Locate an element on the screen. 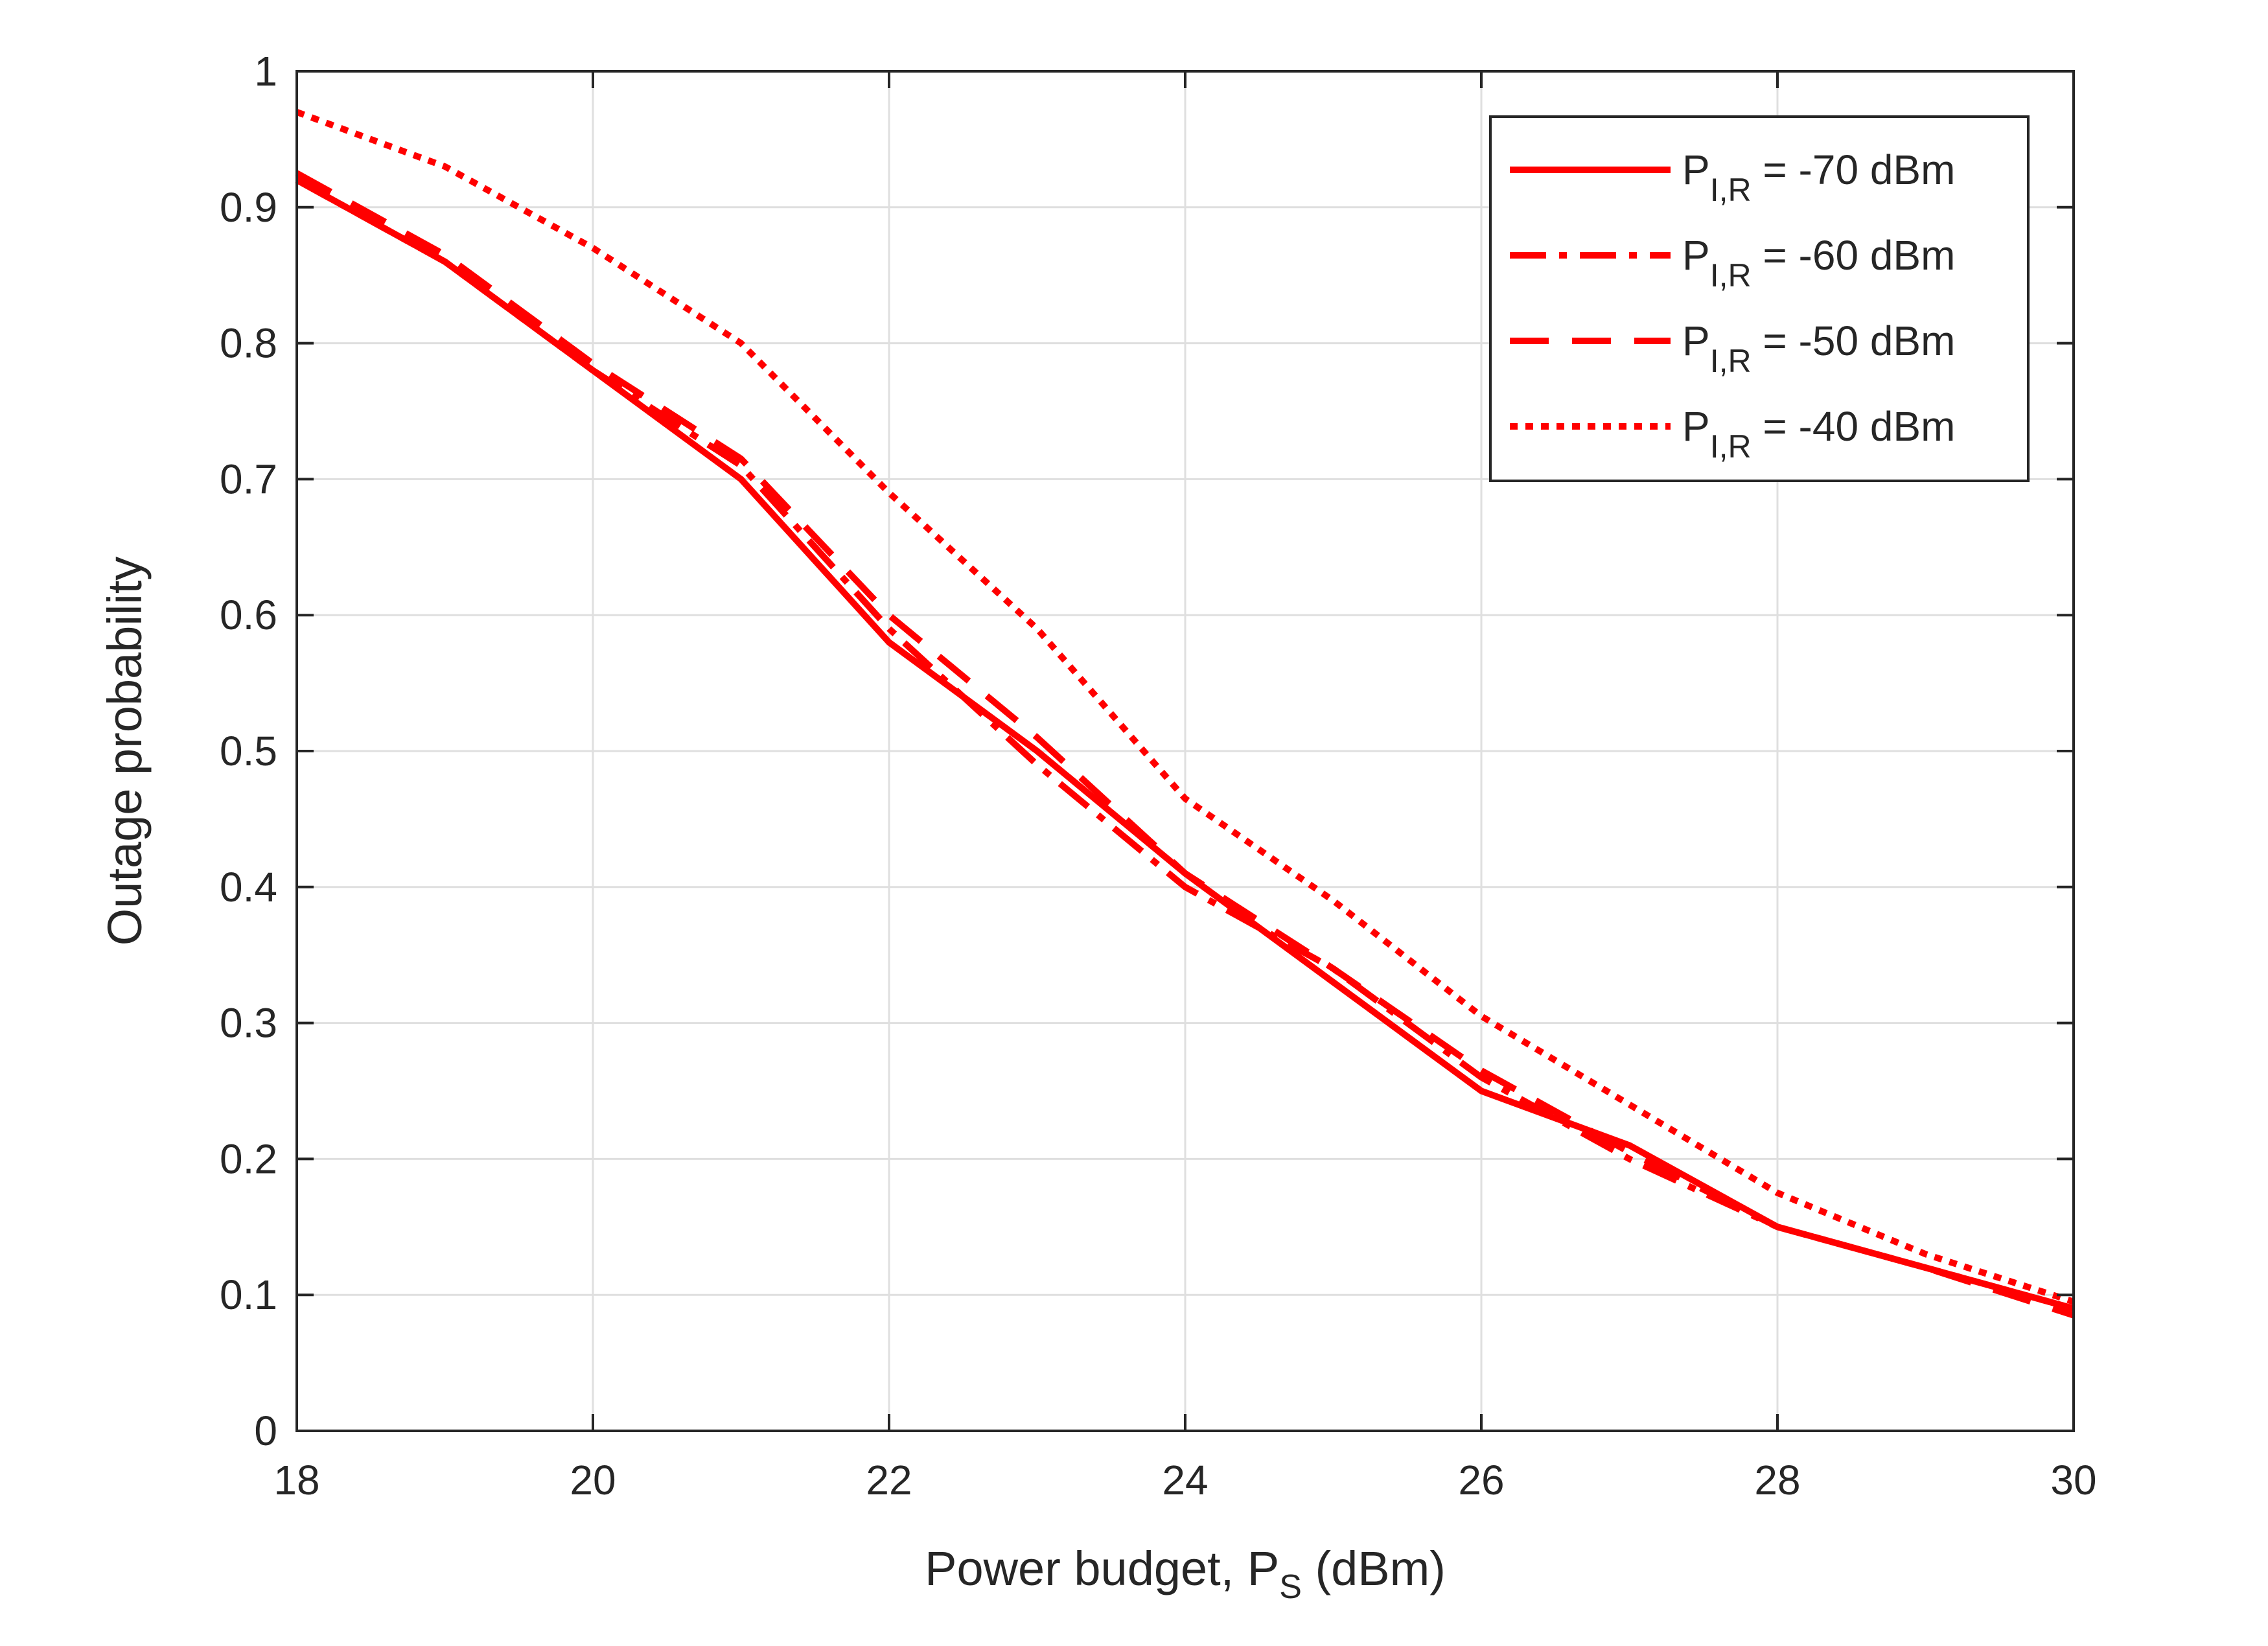 This screenshot has height=1646, width=2268. legend-label-3: PI,R = -50 dBm is located at coordinates (1819, 348).